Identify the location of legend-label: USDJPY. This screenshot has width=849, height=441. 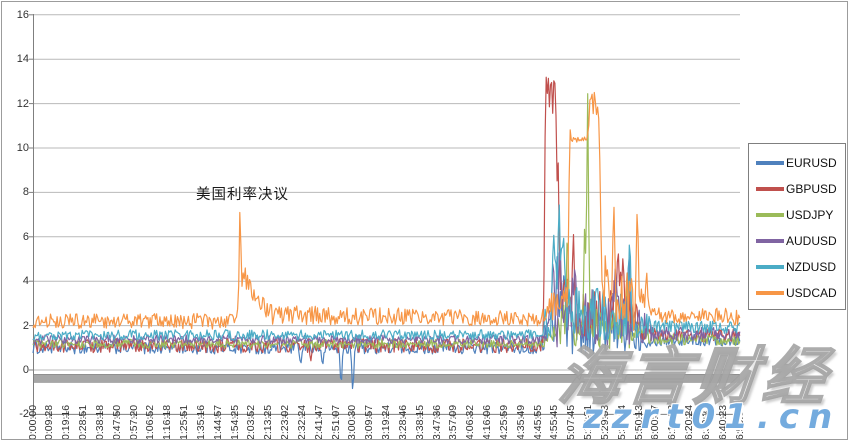
(810, 215).